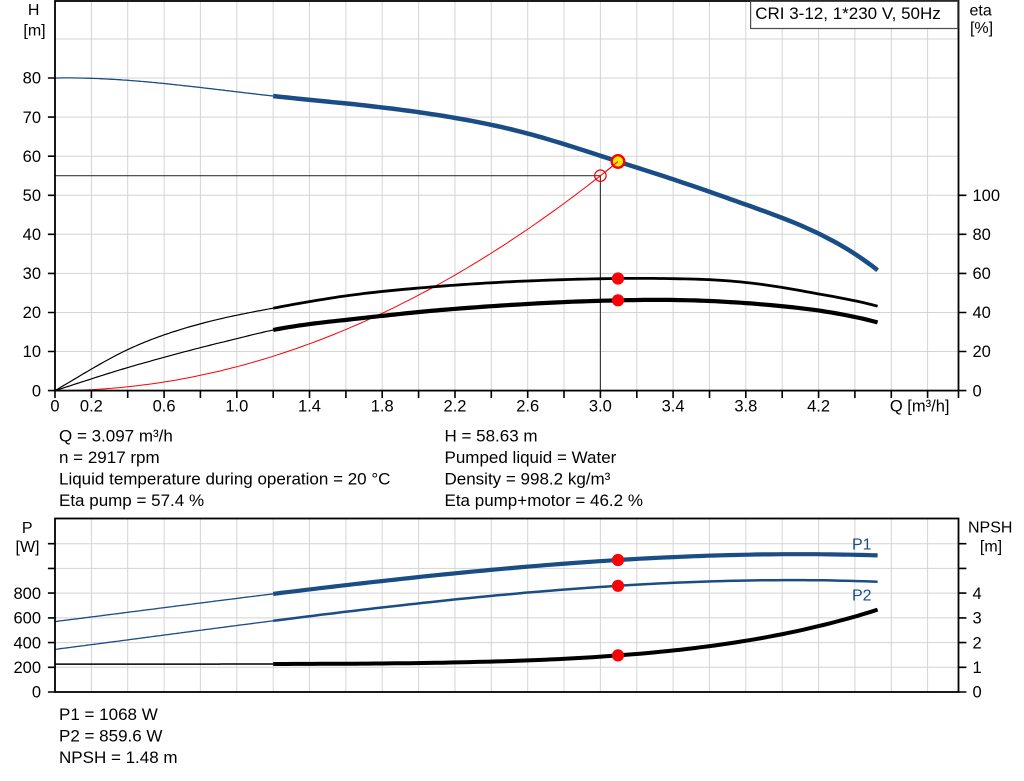 The width and height of the screenshot is (1024, 781). What do you see at coordinates (987, 196) in the screenshot?
I see `svg-text: 100` at bounding box center [987, 196].